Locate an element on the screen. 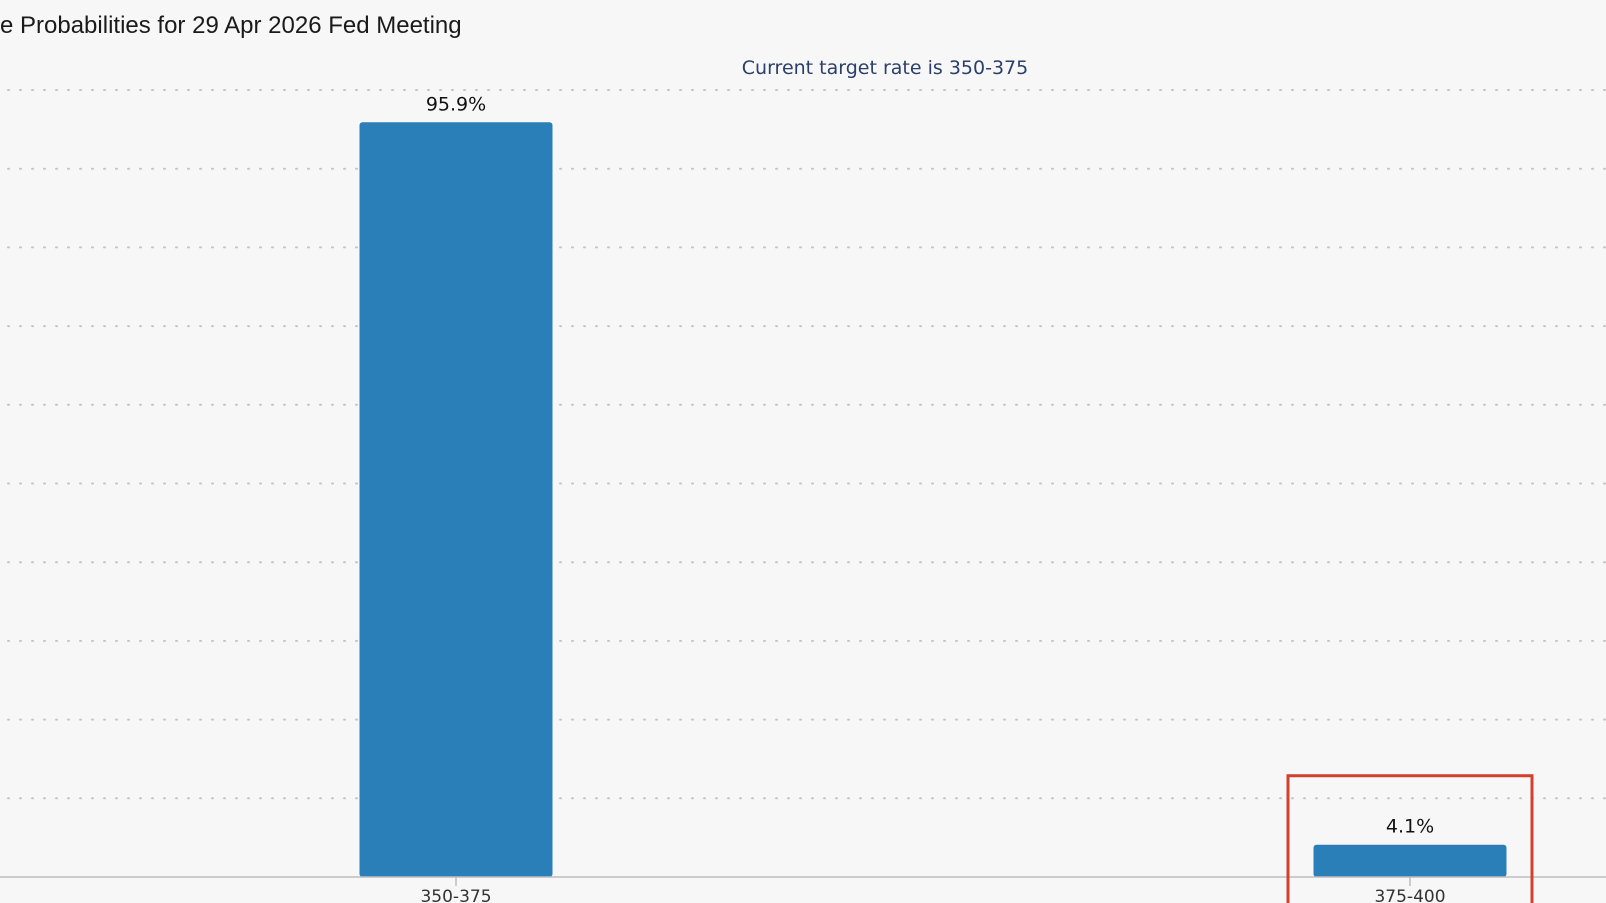 The width and height of the screenshot is (1606, 903). highlight-box is located at coordinates (1410, 838).